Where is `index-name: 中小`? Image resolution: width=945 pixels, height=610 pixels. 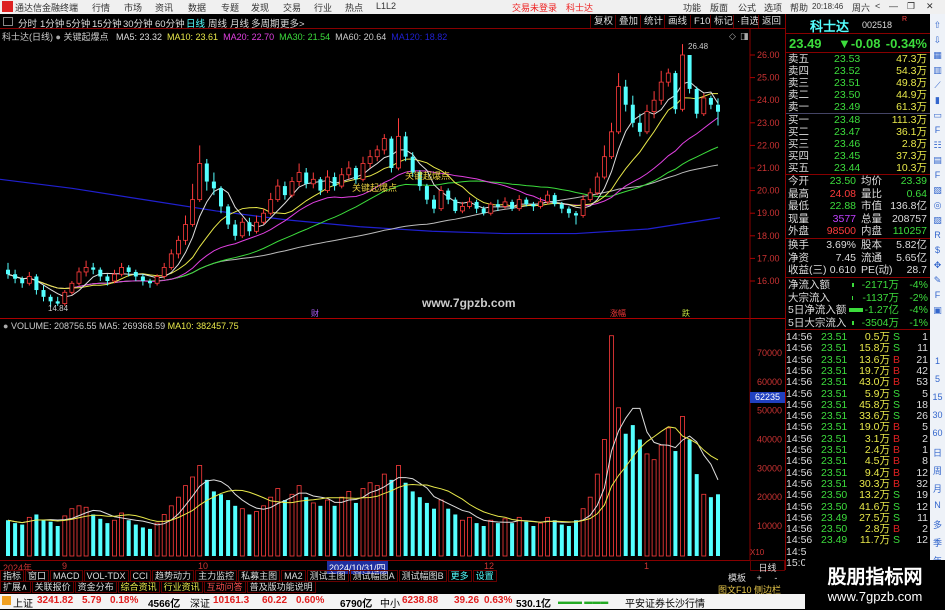
index-name: 中小 is located at coordinates (390, 604).